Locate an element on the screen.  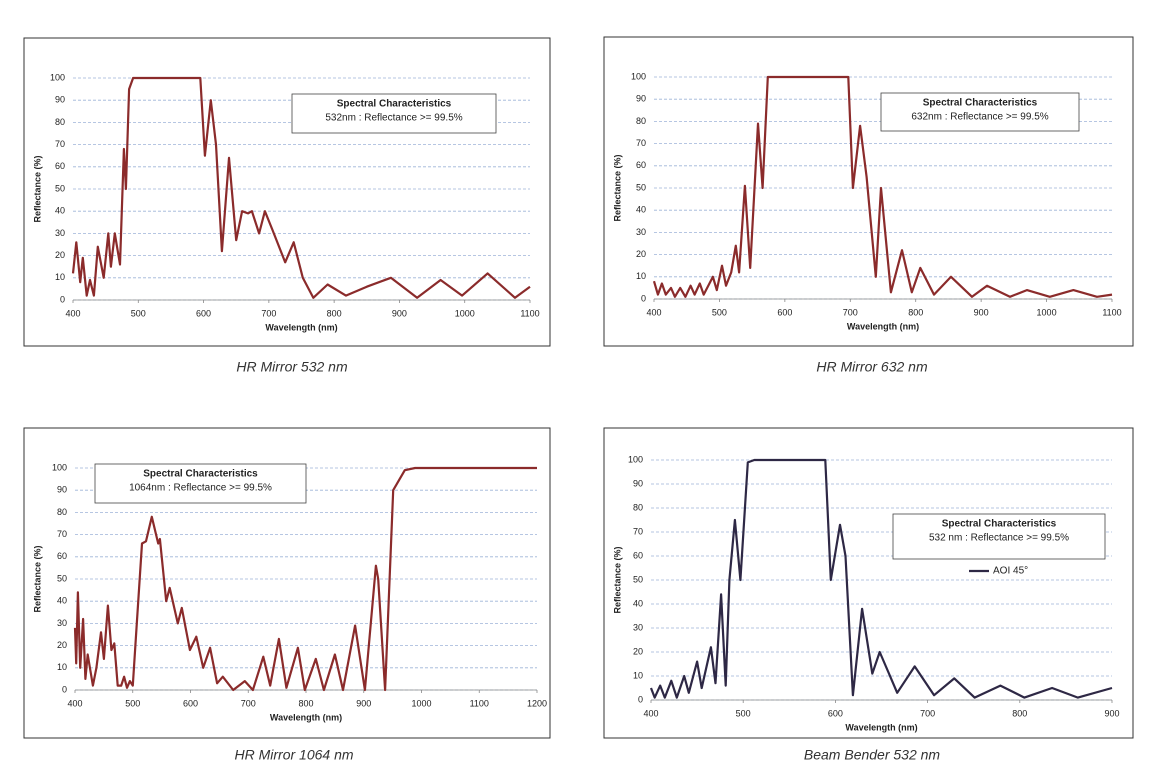
annotation-text: 532 nm : Reflectance >= 99.5% is located at coordinates (999, 538).